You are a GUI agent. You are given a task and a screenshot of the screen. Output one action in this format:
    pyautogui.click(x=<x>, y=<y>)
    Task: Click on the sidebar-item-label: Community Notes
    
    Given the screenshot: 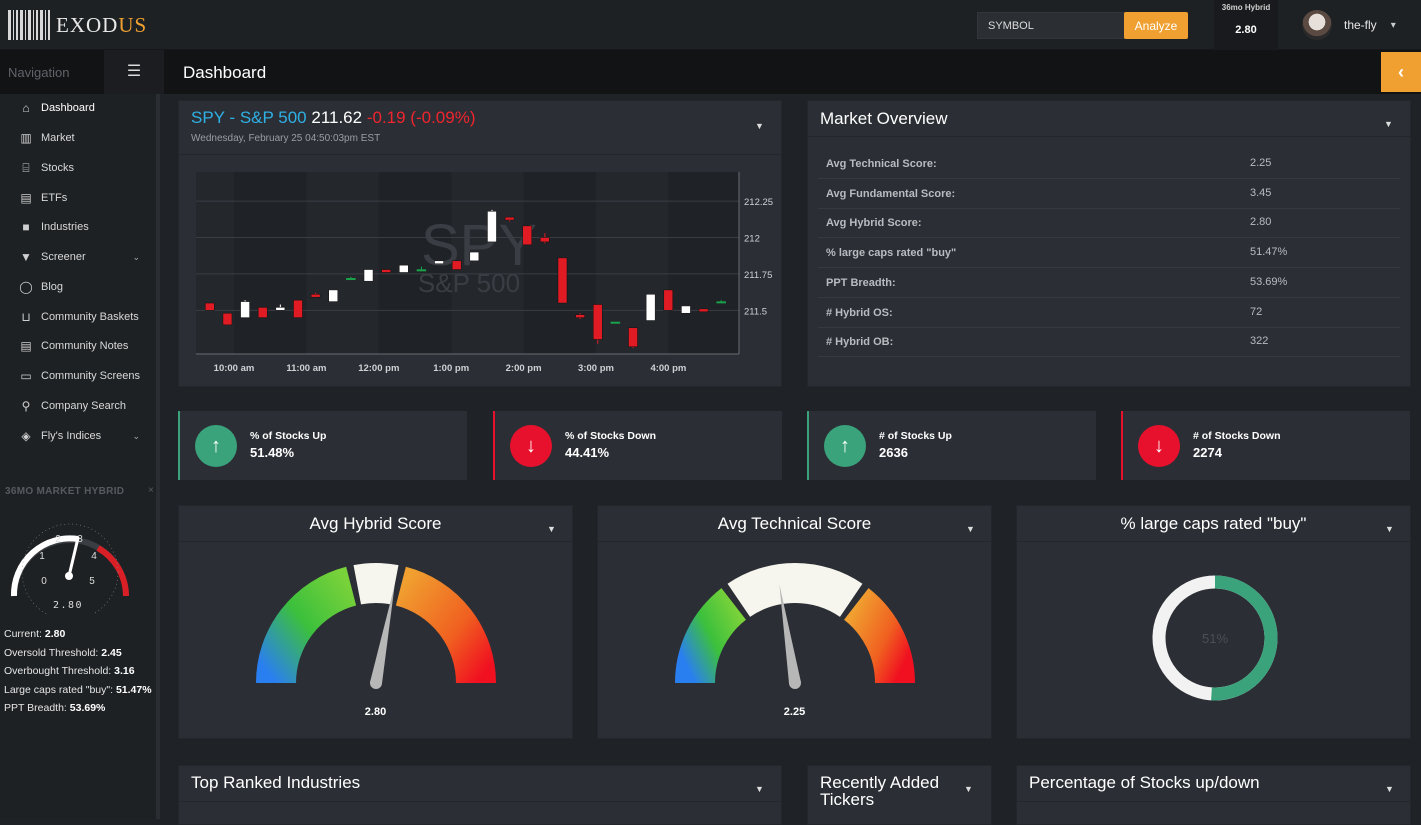 What is the action you would take?
    pyautogui.click(x=85, y=346)
    